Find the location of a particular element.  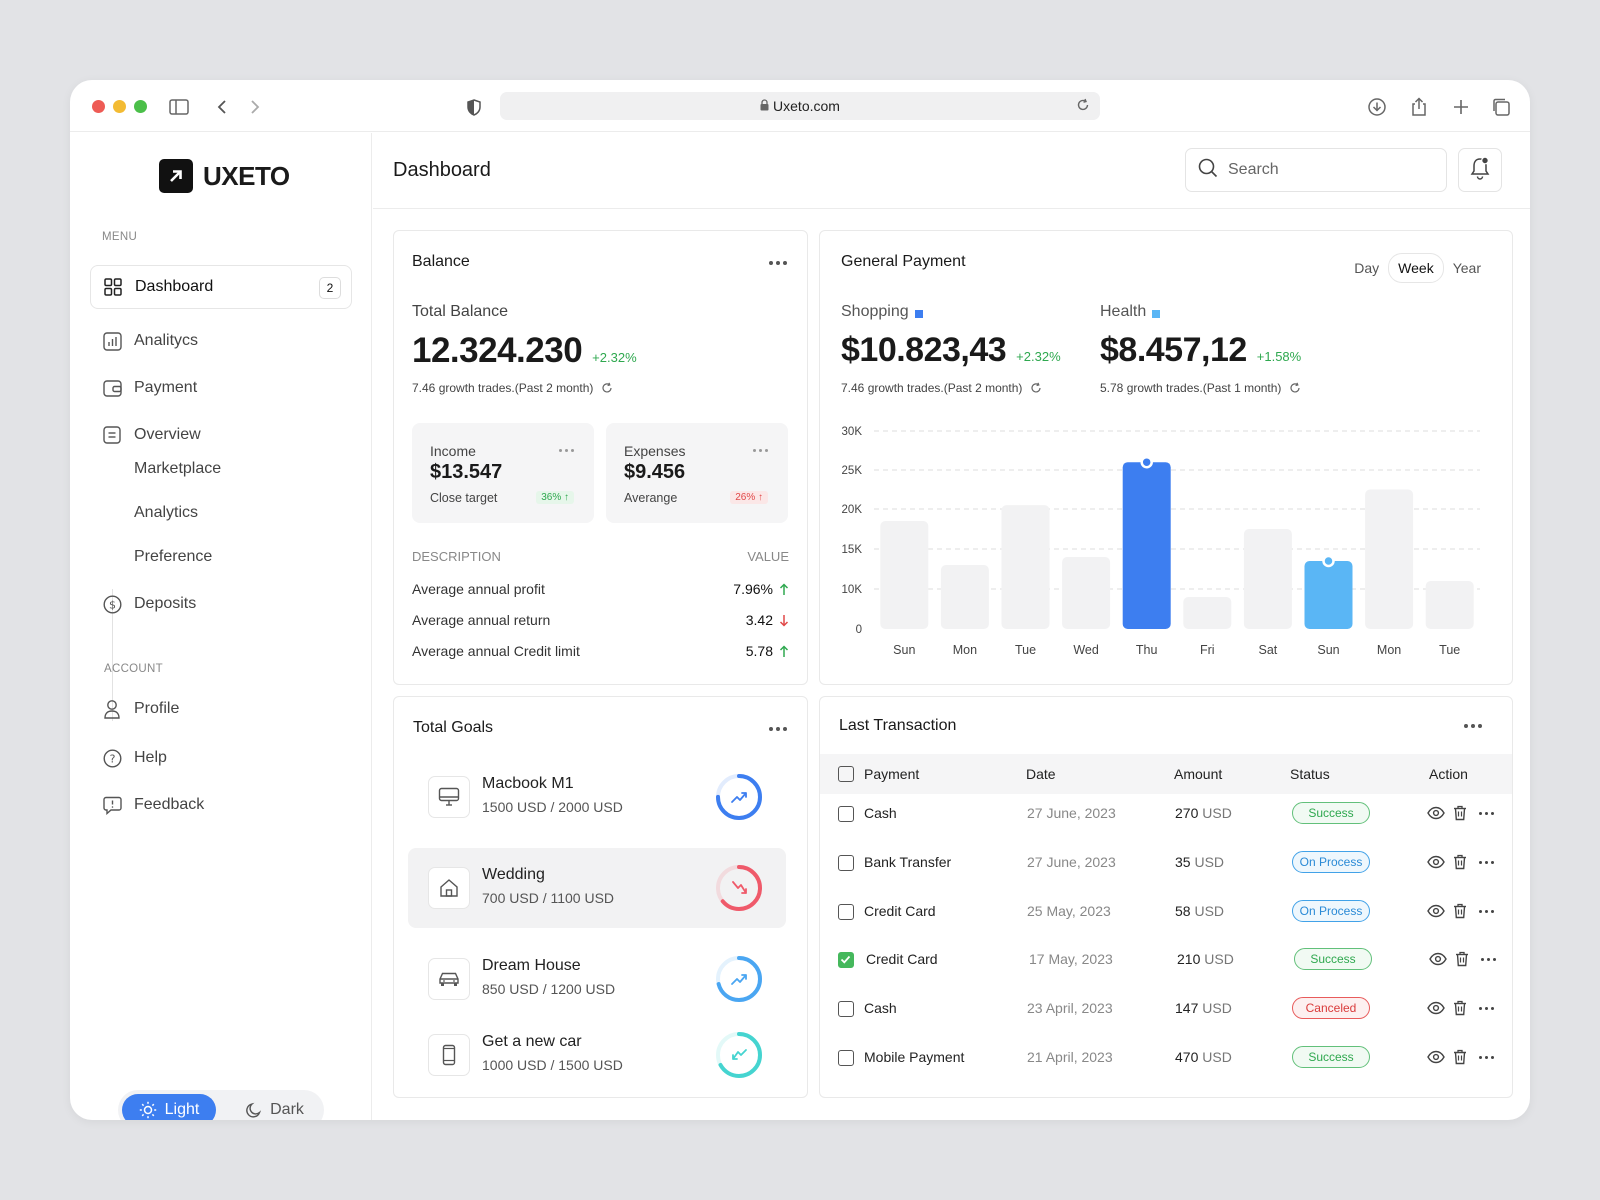

shield-icon is located at coordinates (474, 107).